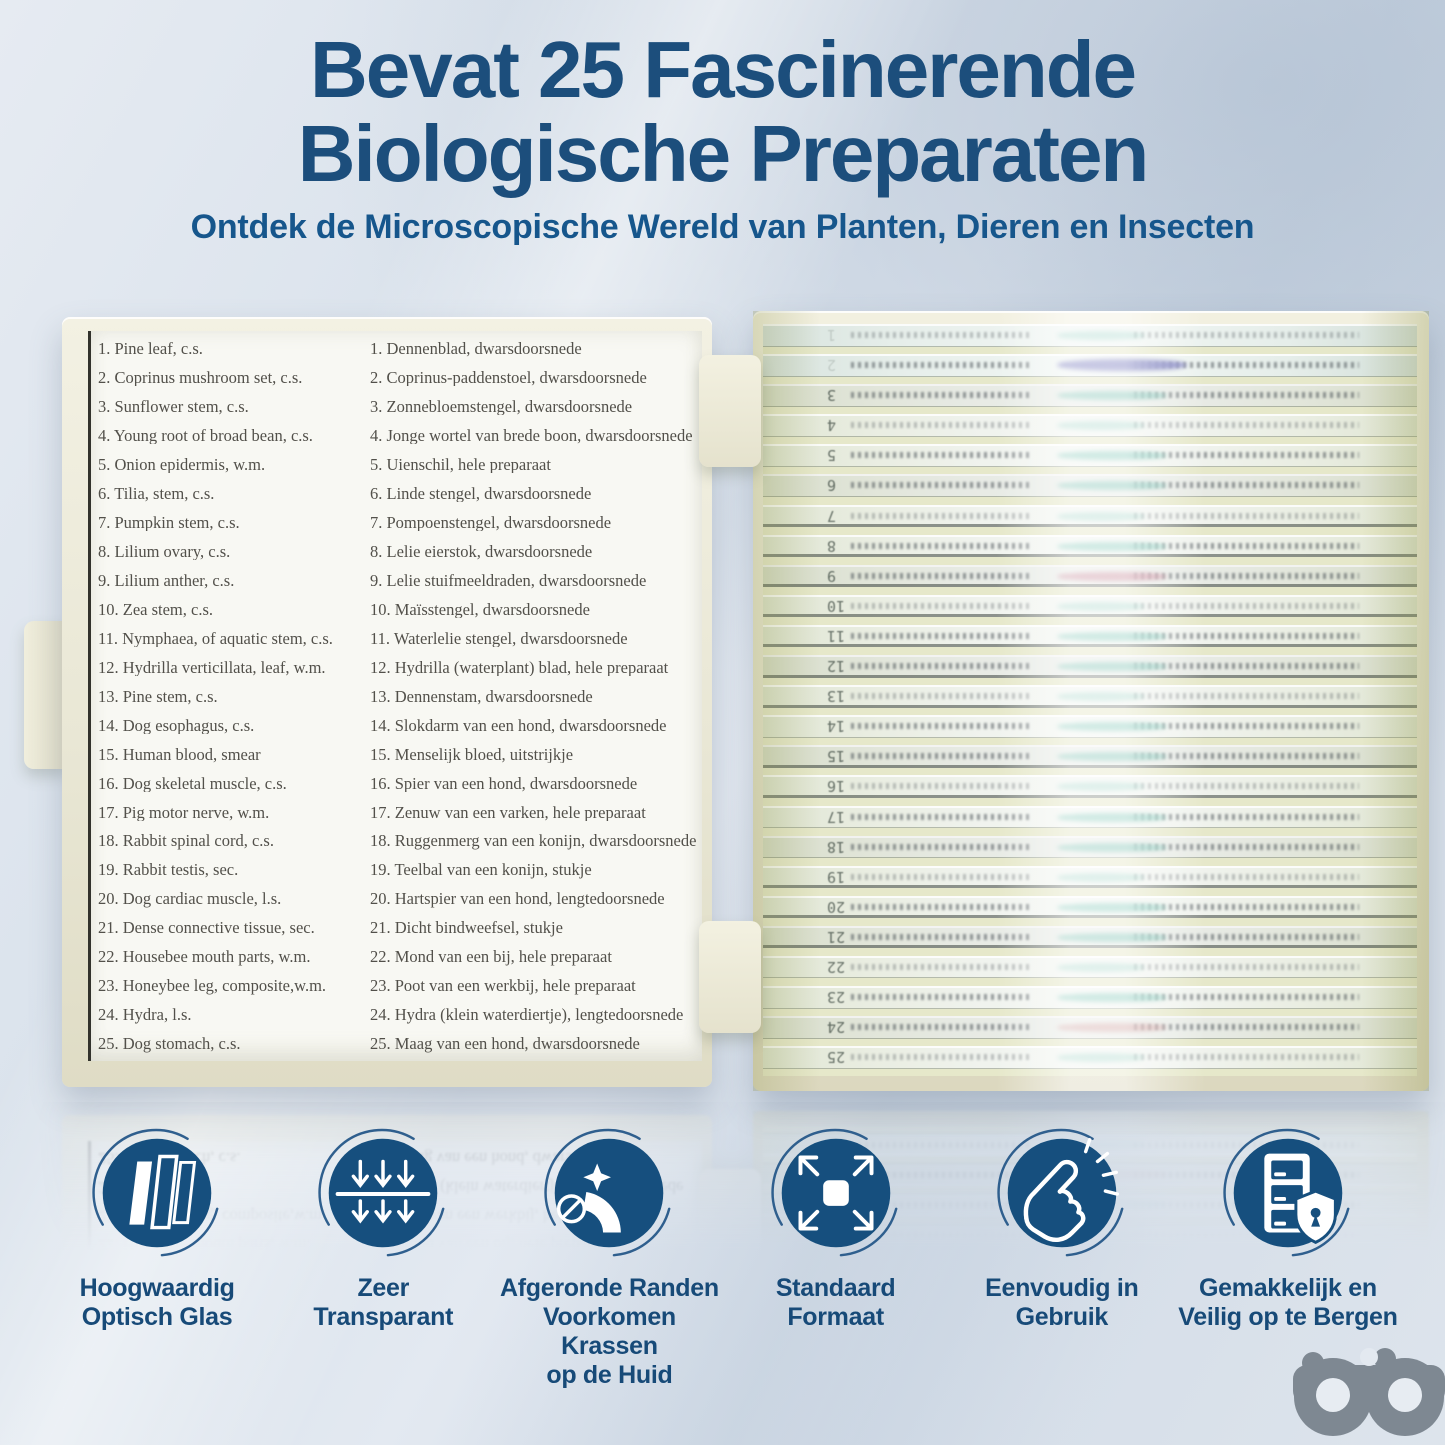 The height and width of the screenshot is (1445, 1445). Describe the element at coordinates (1062, 1302) in the screenshot. I see `feature-label: Eenvoudig in Gebruik` at that location.